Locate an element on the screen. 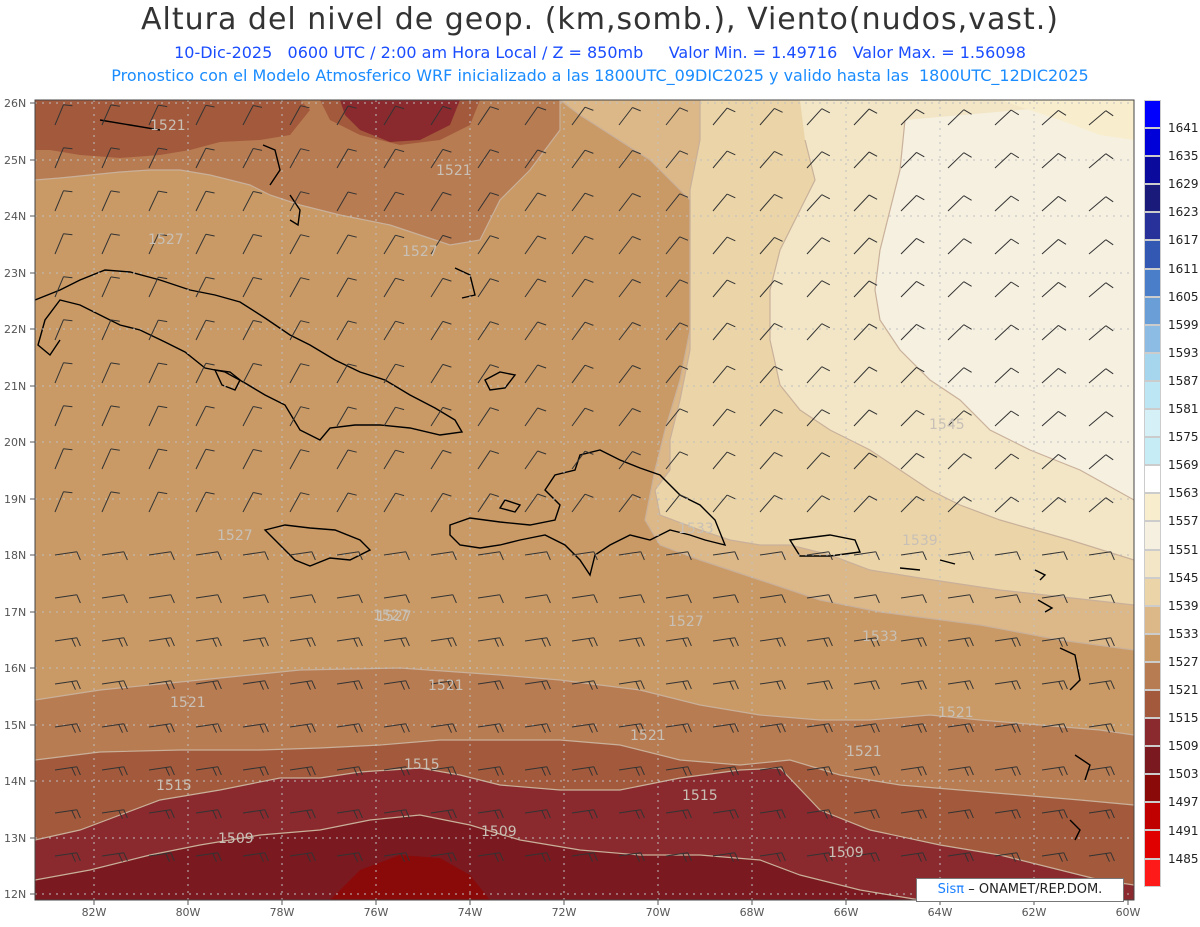 The height and width of the screenshot is (927, 1200). lat-label: 18N is located at coordinates (15, 555).